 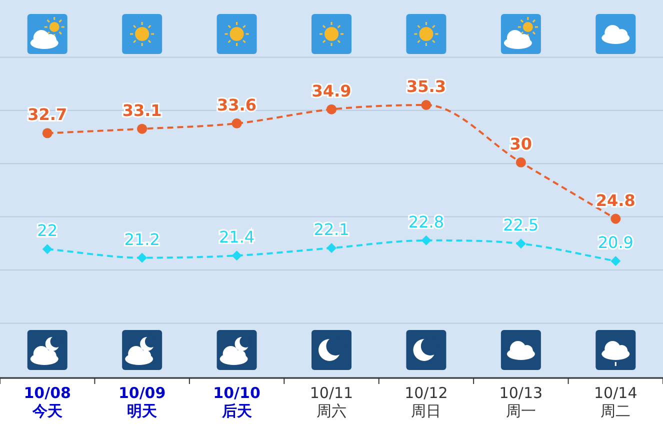 What do you see at coordinates (521, 144) in the screenshot?
I see `data-label: 30` at bounding box center [521, 144].